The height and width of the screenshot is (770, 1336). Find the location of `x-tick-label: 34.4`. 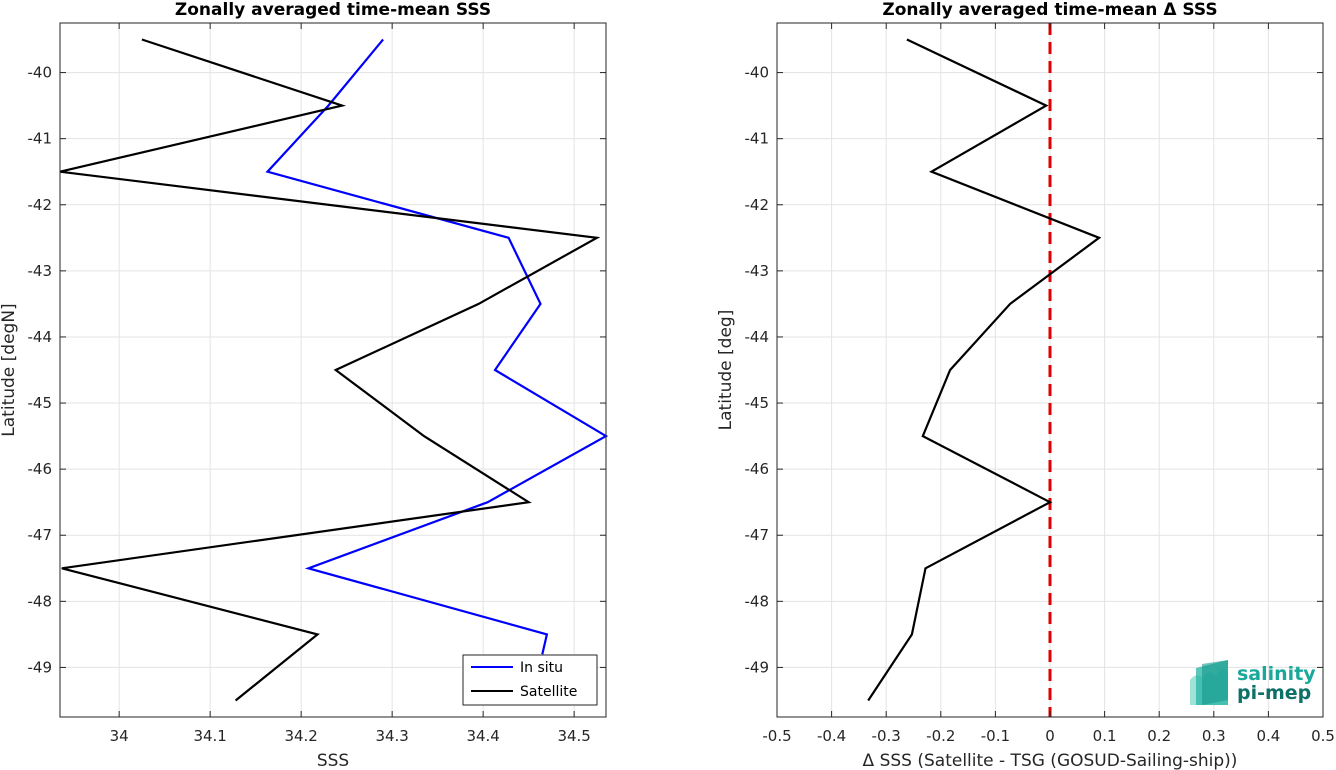

x-tick-label: 34.4 is located at coordinates (482, 736).